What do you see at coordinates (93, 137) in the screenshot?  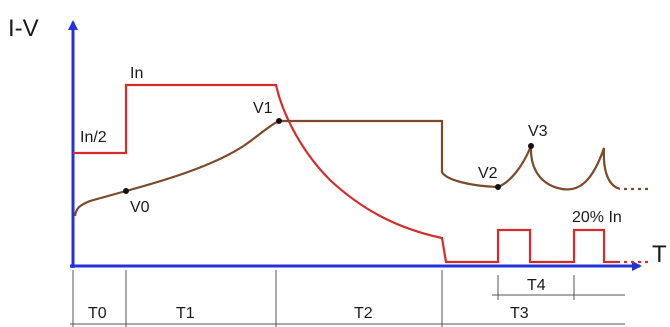 I see `label-in-half: In/2` at bounding box center [93, 137].